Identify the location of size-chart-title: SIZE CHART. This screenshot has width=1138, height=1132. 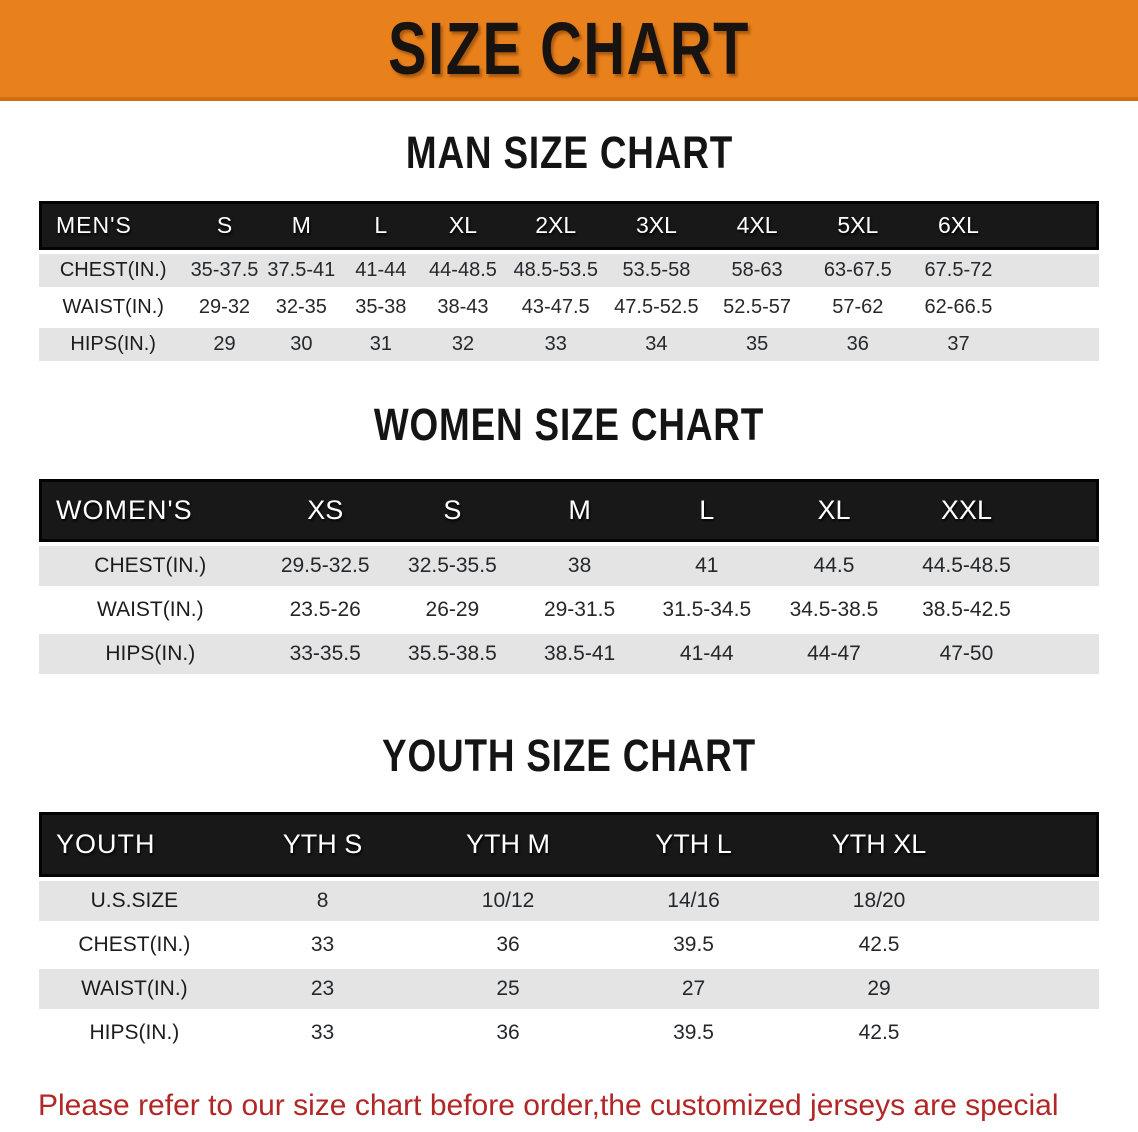
(569, 48).